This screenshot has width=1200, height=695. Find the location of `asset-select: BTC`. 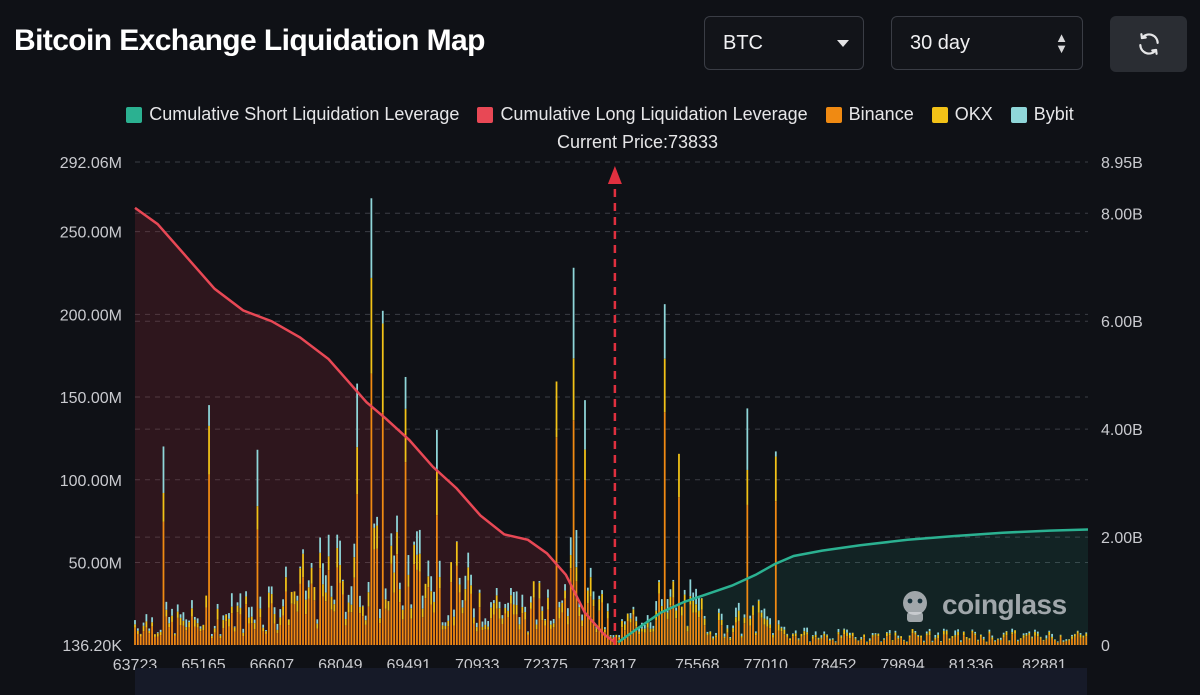

asset-select: BTC is located at coordinates (784, 43).